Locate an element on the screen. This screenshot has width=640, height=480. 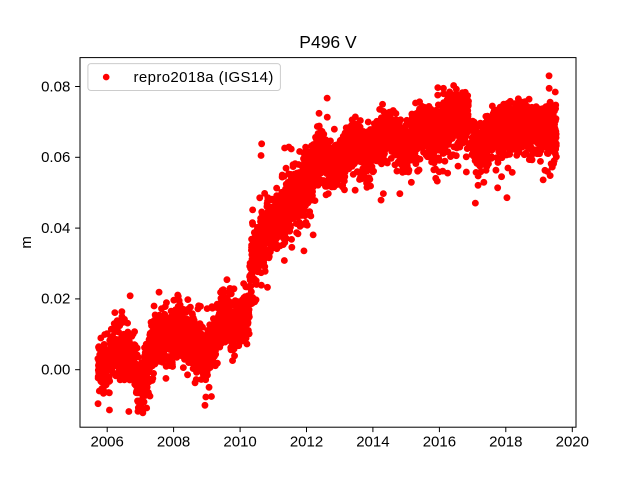
svg-text: 0.04 is located at coordinates (55, 228).